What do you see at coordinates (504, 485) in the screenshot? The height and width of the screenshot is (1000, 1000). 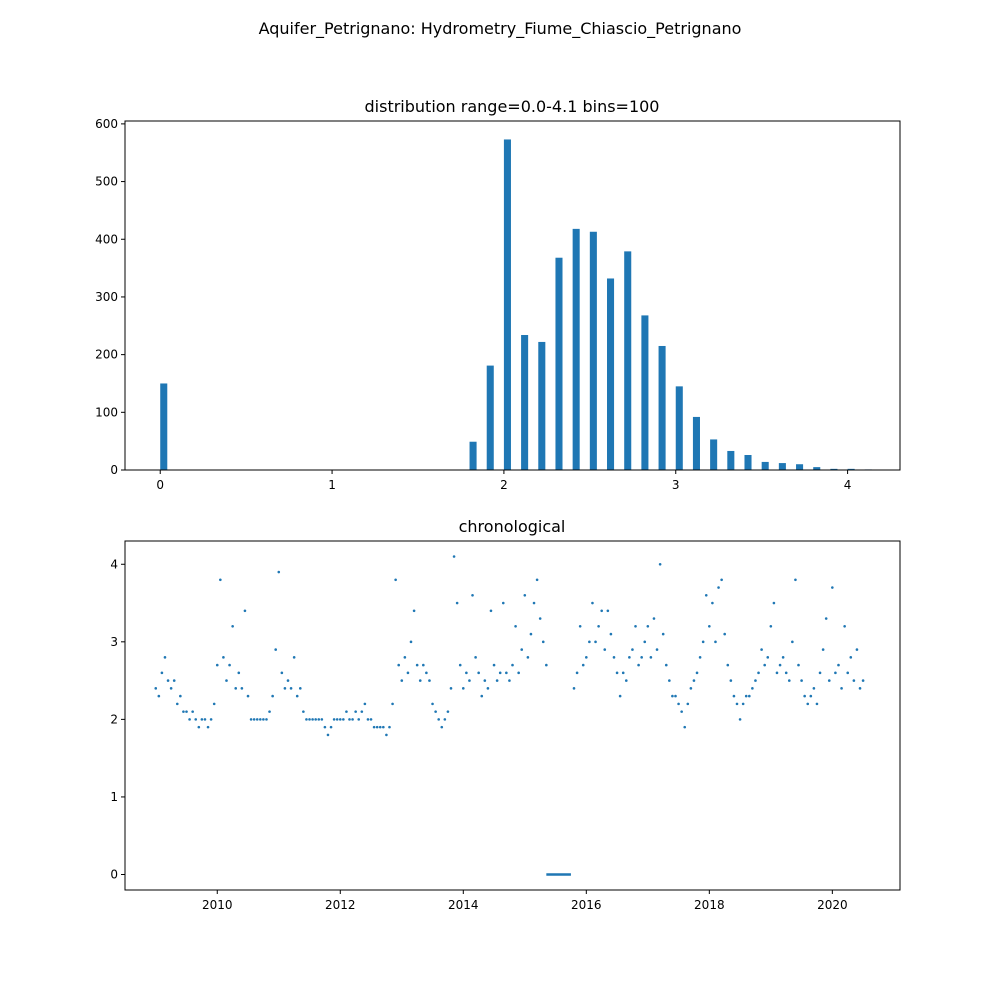 I see `x-tick-label: 2` at bounding box center [504, 485].